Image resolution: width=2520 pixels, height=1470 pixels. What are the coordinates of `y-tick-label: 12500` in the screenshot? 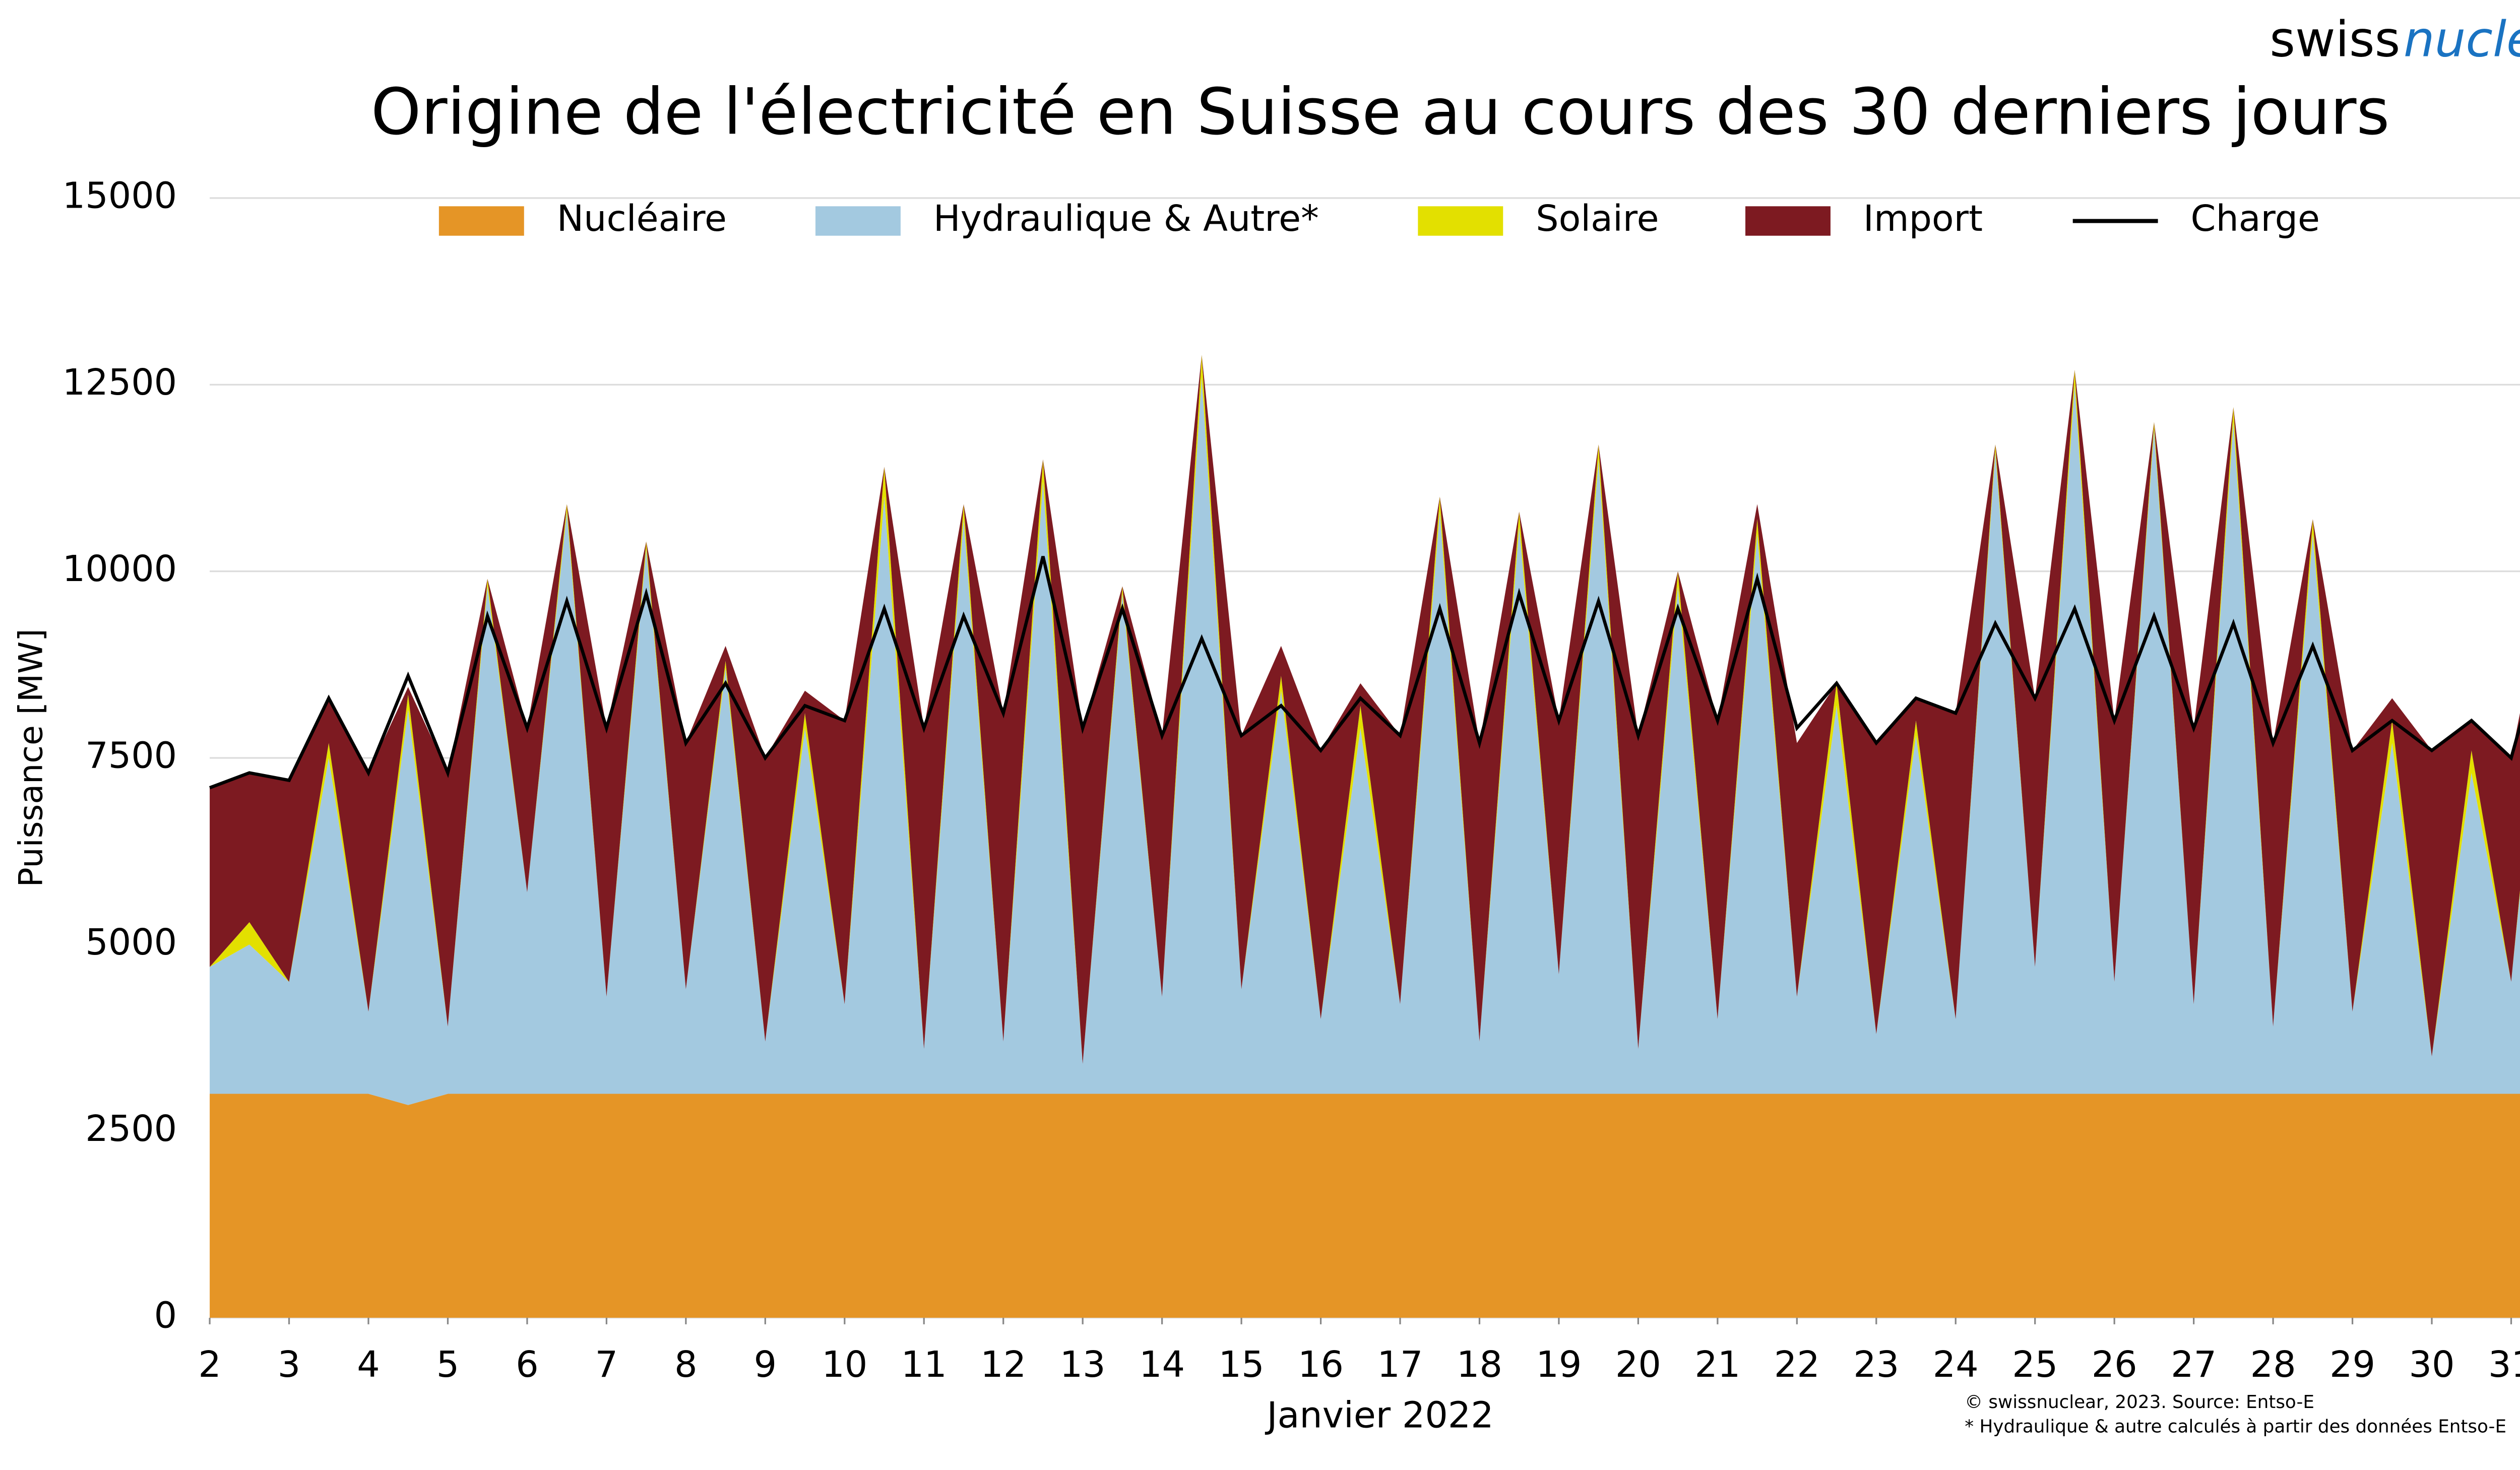 It's located at (119, 382).